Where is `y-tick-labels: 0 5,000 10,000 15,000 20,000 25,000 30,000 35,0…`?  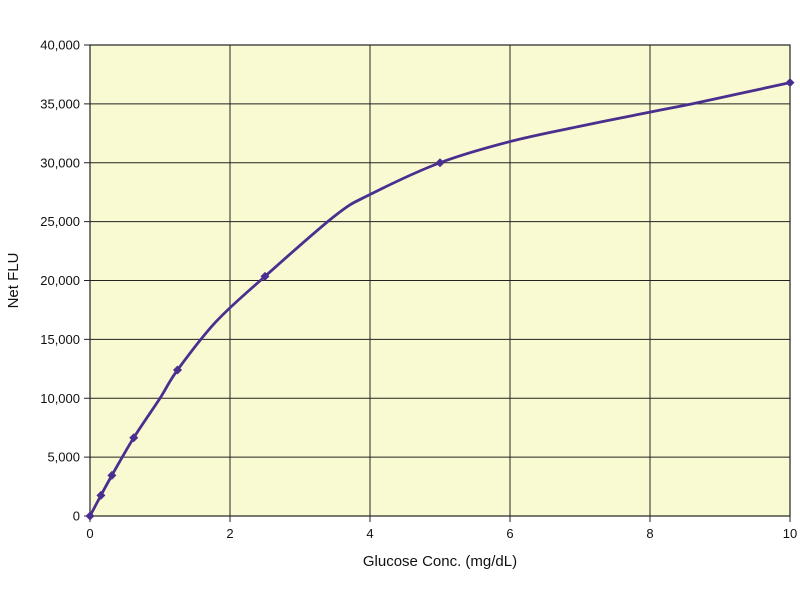 y-tick-labels: 0 5,000 10,000 15,000 20,000 25,000 30,000 35,0… is located at coordinates (60, 281).